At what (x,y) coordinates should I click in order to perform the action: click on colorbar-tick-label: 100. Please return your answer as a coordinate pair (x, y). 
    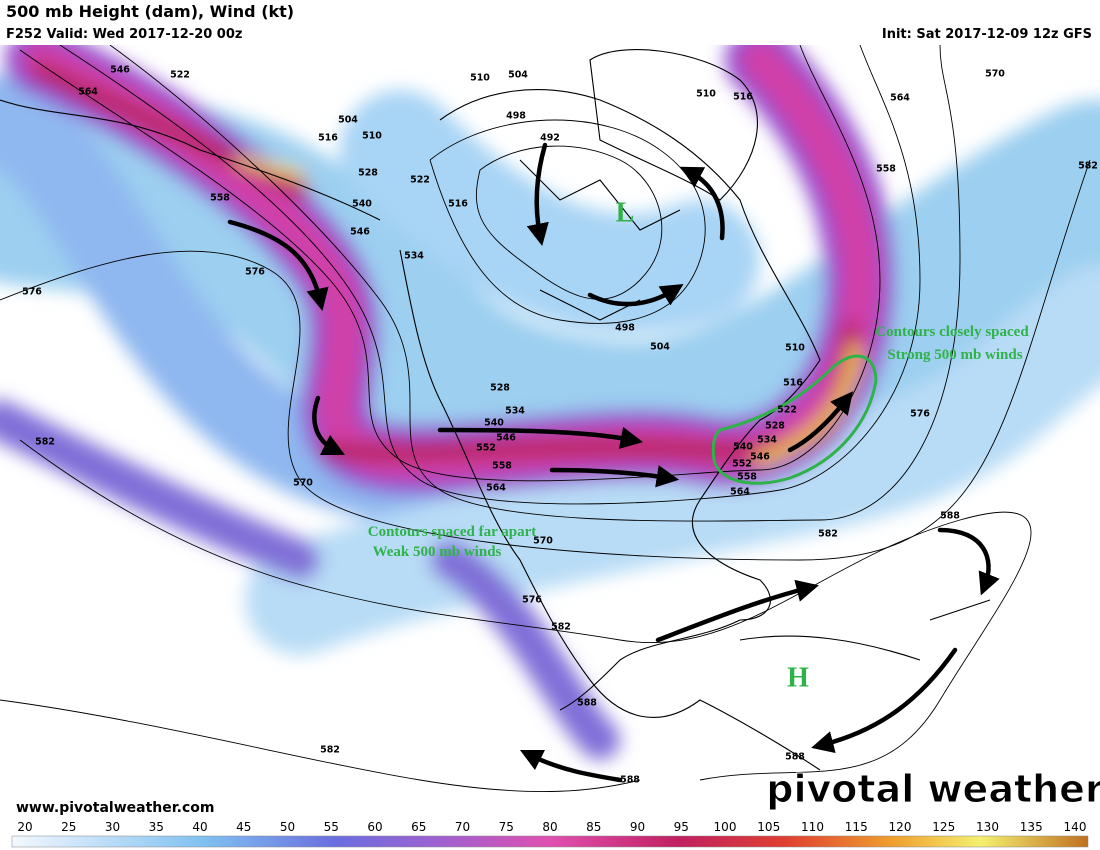
    Looking at the image, I should click on (725, 827).